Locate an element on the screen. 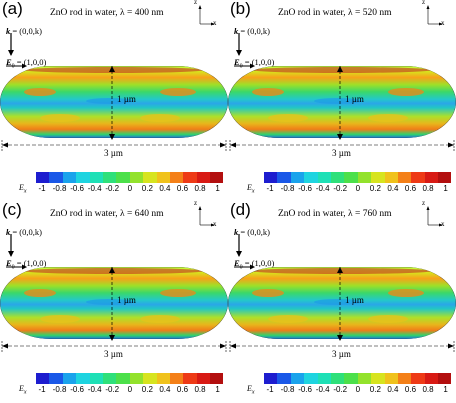 The width and height of the screenshot is (456, 403). panel-title: ZnO rod in water, λ = 400 nm is located at coordinates (107, 13).